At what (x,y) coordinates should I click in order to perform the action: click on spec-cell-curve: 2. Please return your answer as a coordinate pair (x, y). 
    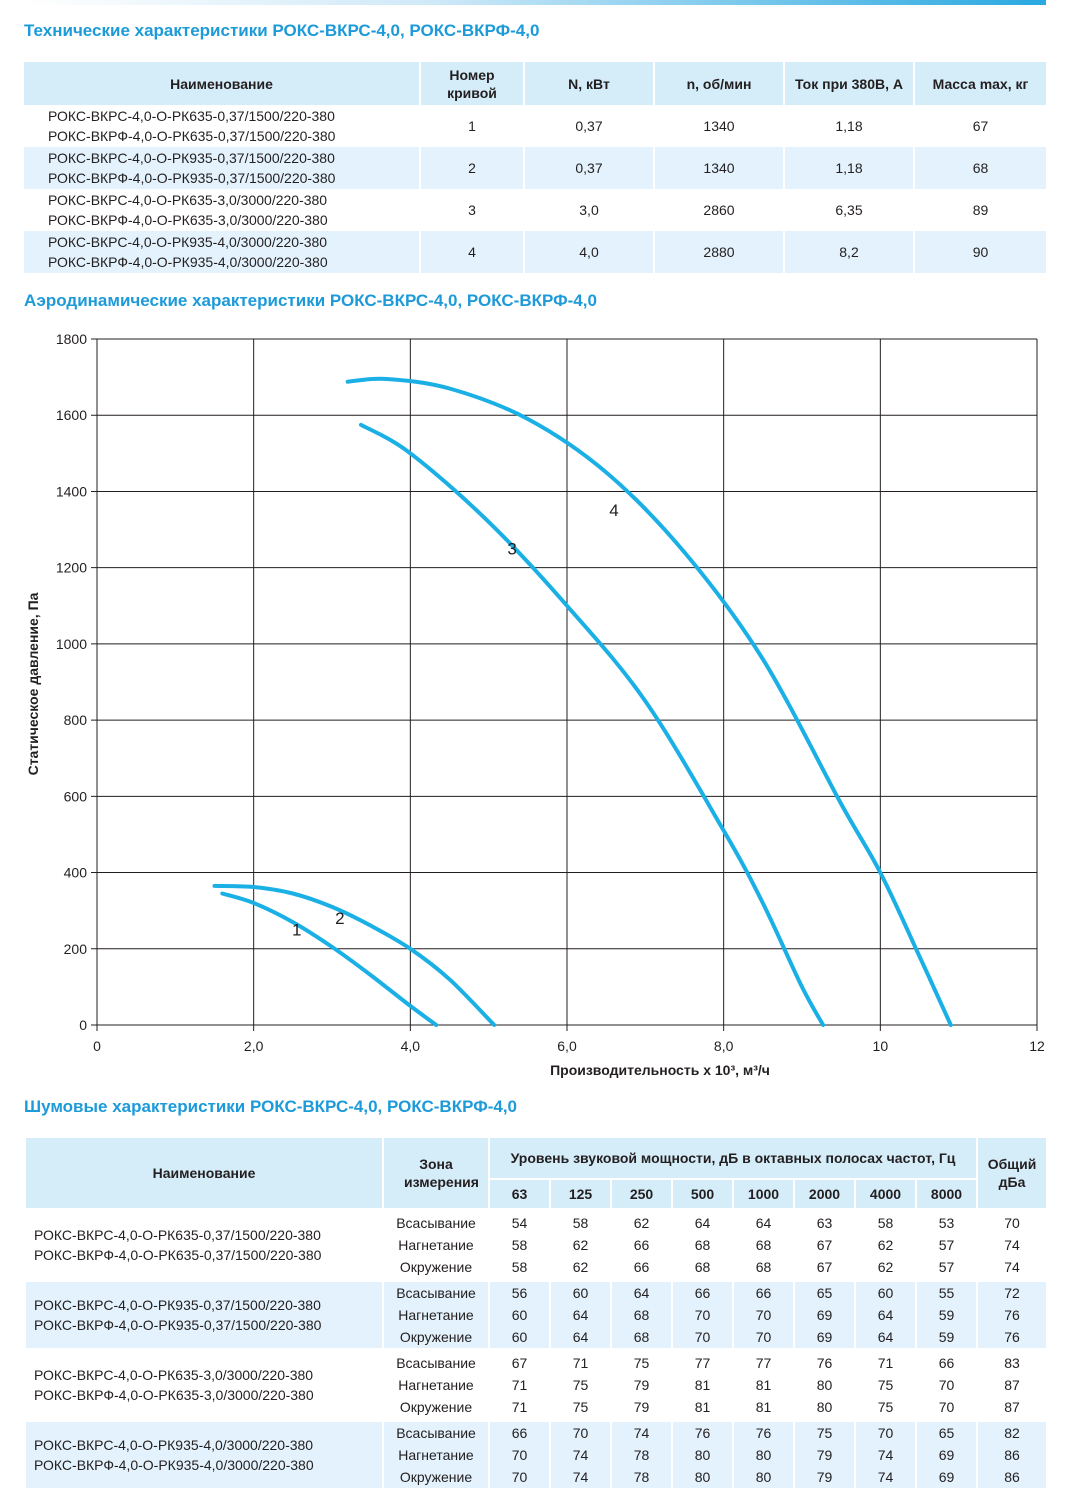
    Looking at the image, I should click on (471, 168).